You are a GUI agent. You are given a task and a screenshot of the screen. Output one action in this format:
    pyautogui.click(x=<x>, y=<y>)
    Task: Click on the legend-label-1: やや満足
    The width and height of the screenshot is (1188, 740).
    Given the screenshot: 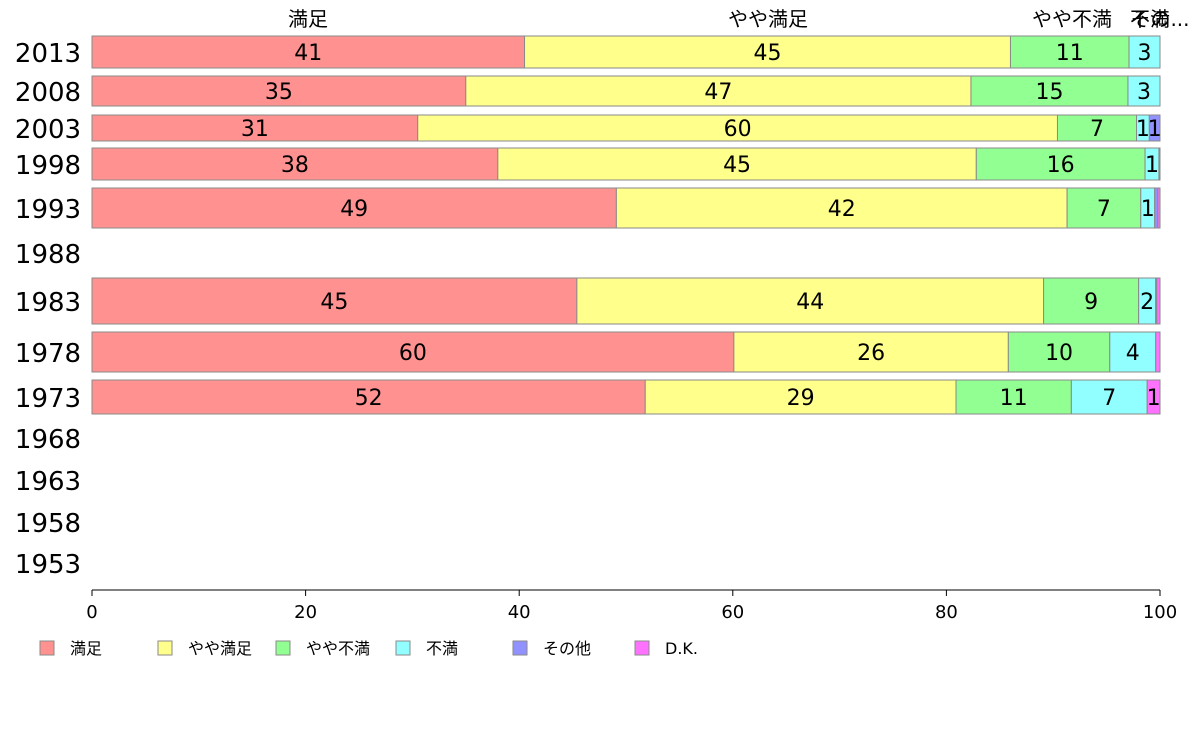 What is the action you would take?
    pyautogui.click(x=220, y=648)
    